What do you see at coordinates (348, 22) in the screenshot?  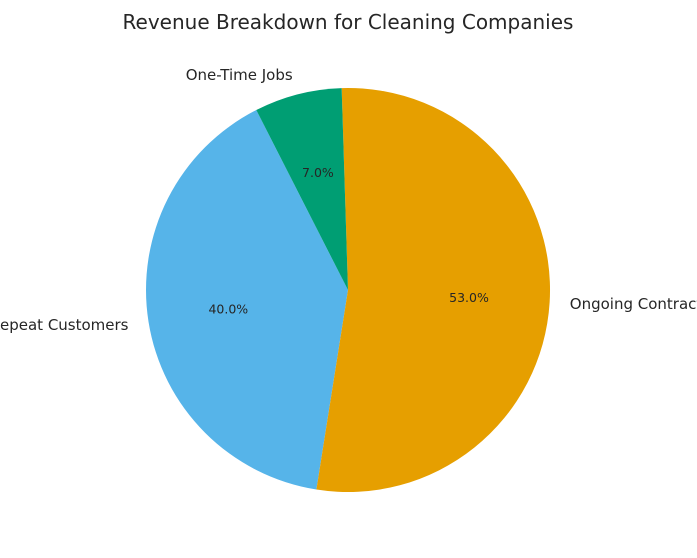 I see `chart-title: Revenue Breakdown for Cleaning Companies` at bounding box center [348, 22].